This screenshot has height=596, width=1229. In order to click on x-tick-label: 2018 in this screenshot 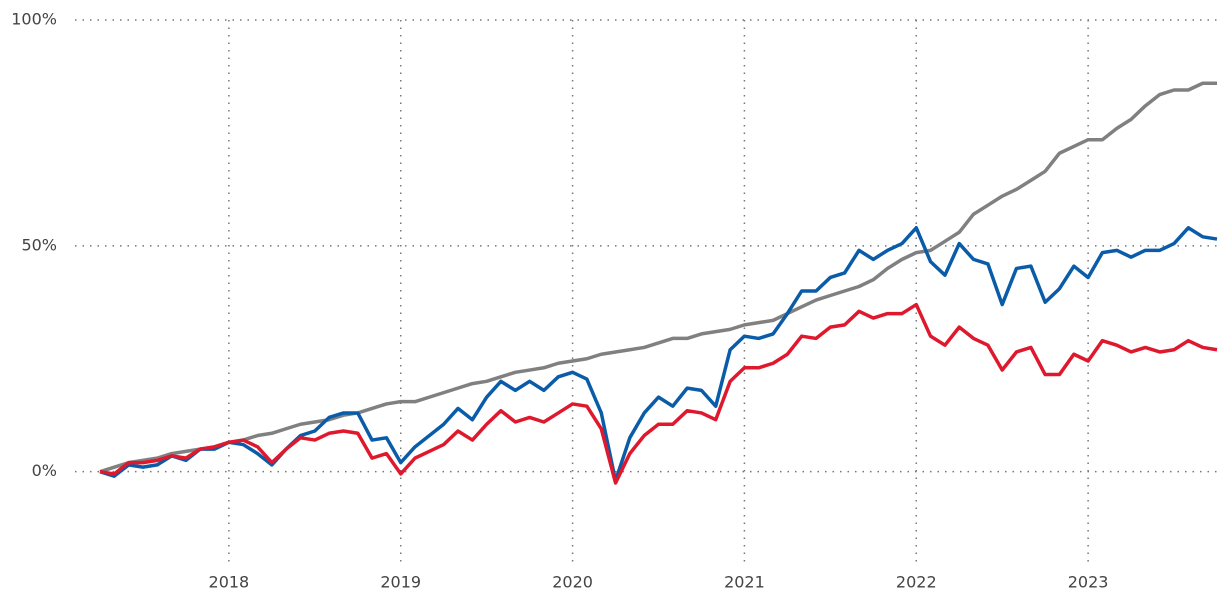, I will do `click(229, 582)`.